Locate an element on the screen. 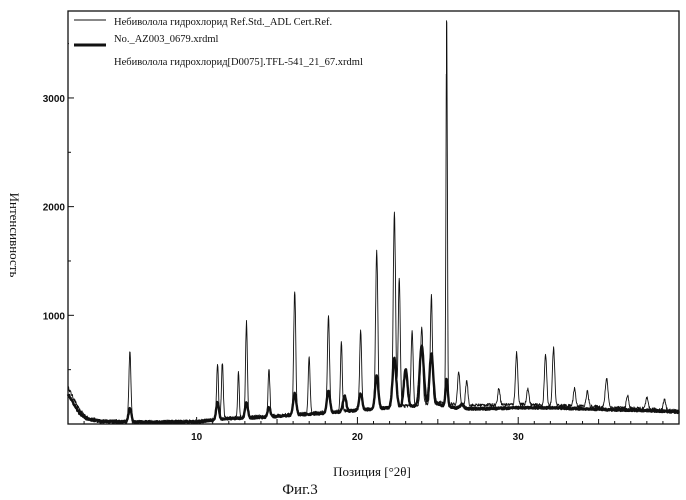 The image size is (686, 500). x-tick-label: 30 is located at coordinates (519, 437).